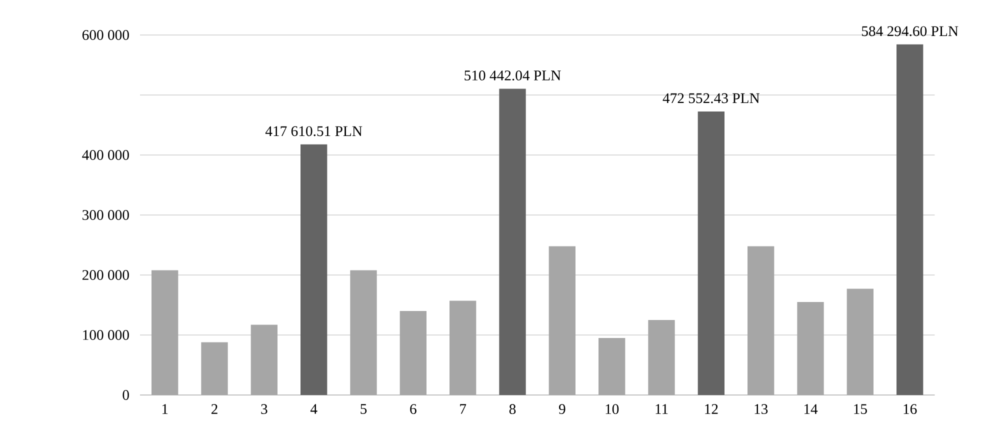  What do you see at coordinates (662, 409) in the screenshot?
I see `x-tick-label: 11` at bounding box center [662, 409].